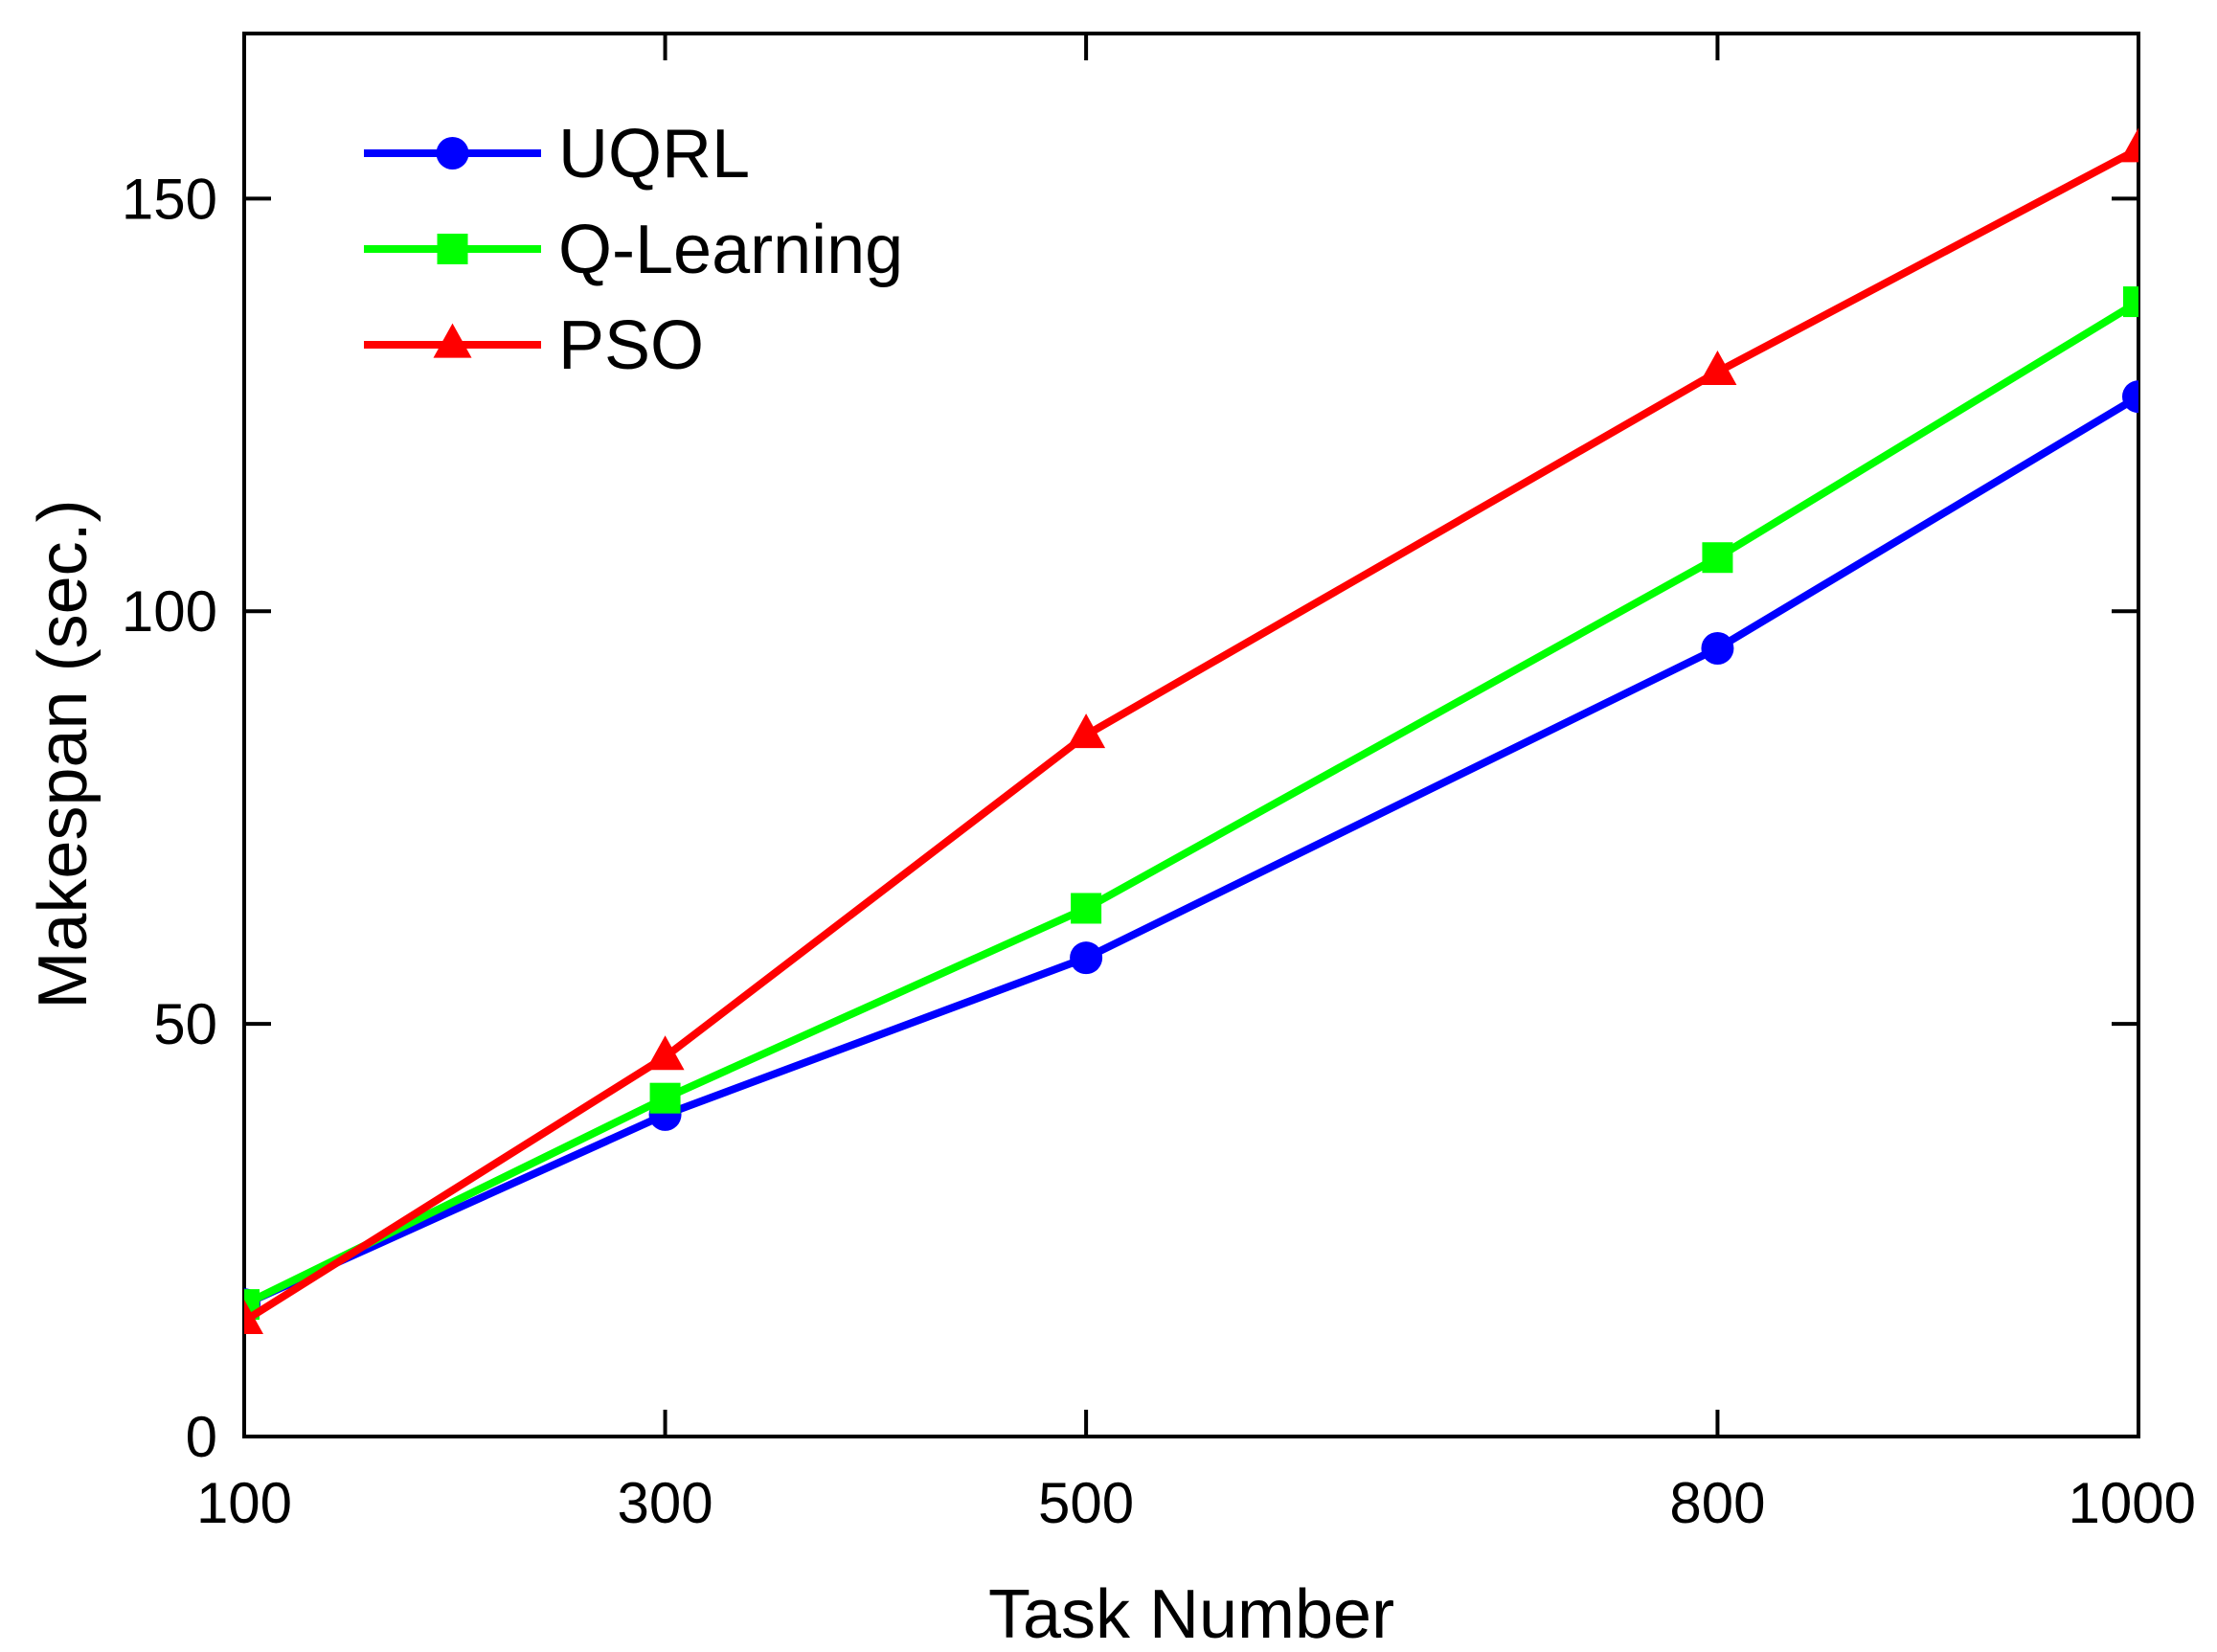 The image size is (2217, 1652). What do you see at coordinates (534, 346) in the screenshot?
I see `legend-entry: PSO` at bounding box center [534, 346].